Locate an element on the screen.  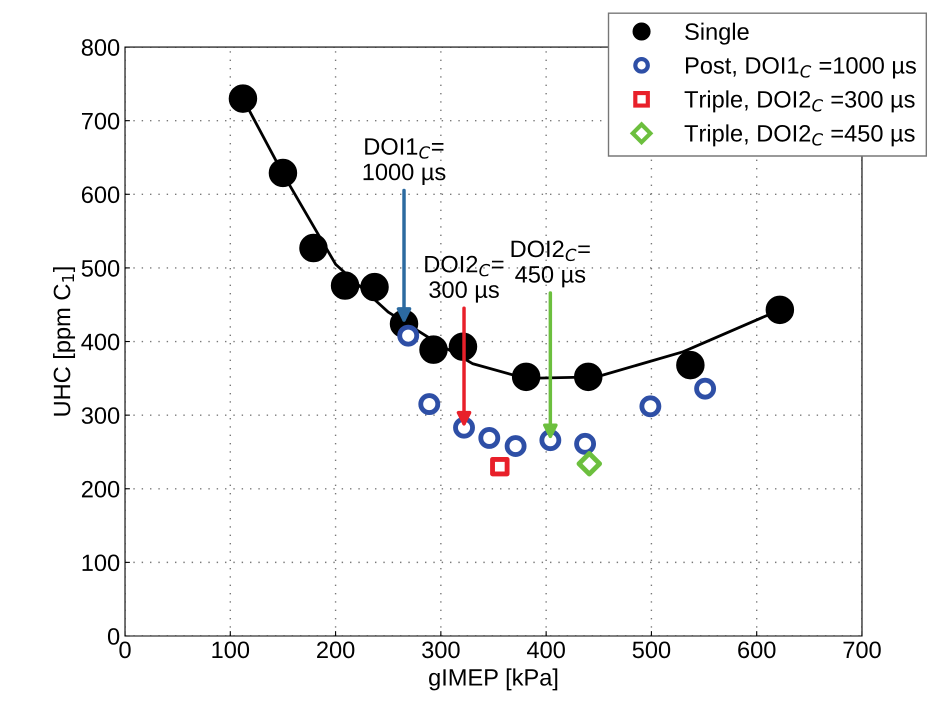
y-tick-label: 0 is located at coordinates (114, 636).